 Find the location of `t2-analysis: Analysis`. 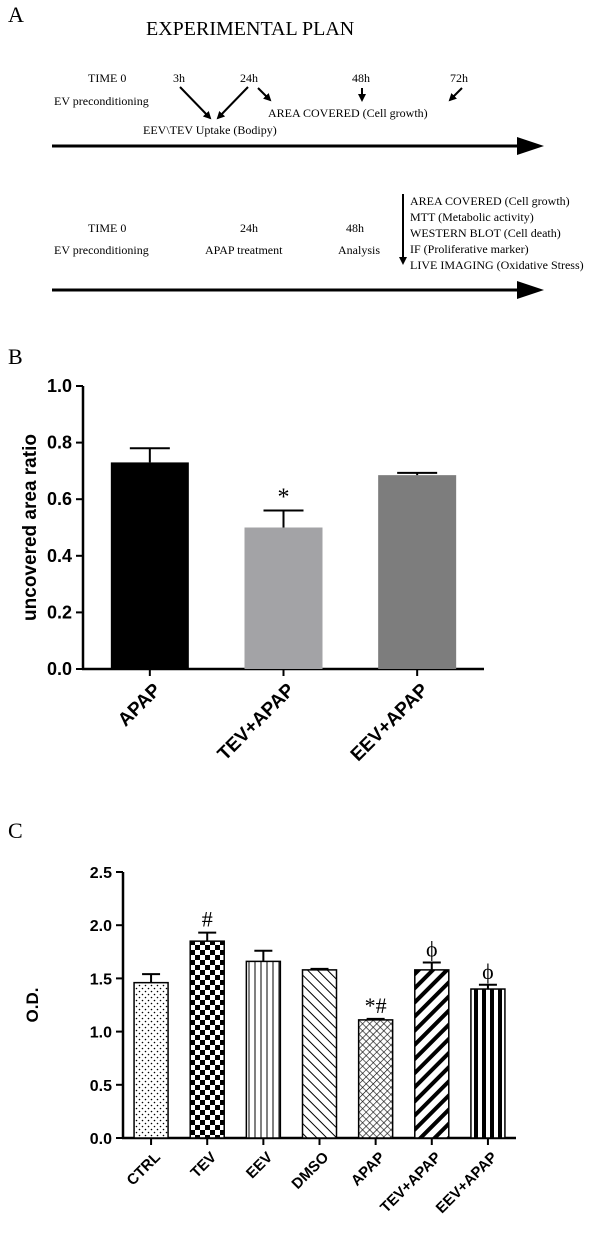

t2-analysis: Analysis is located at coordinates (359, 250).